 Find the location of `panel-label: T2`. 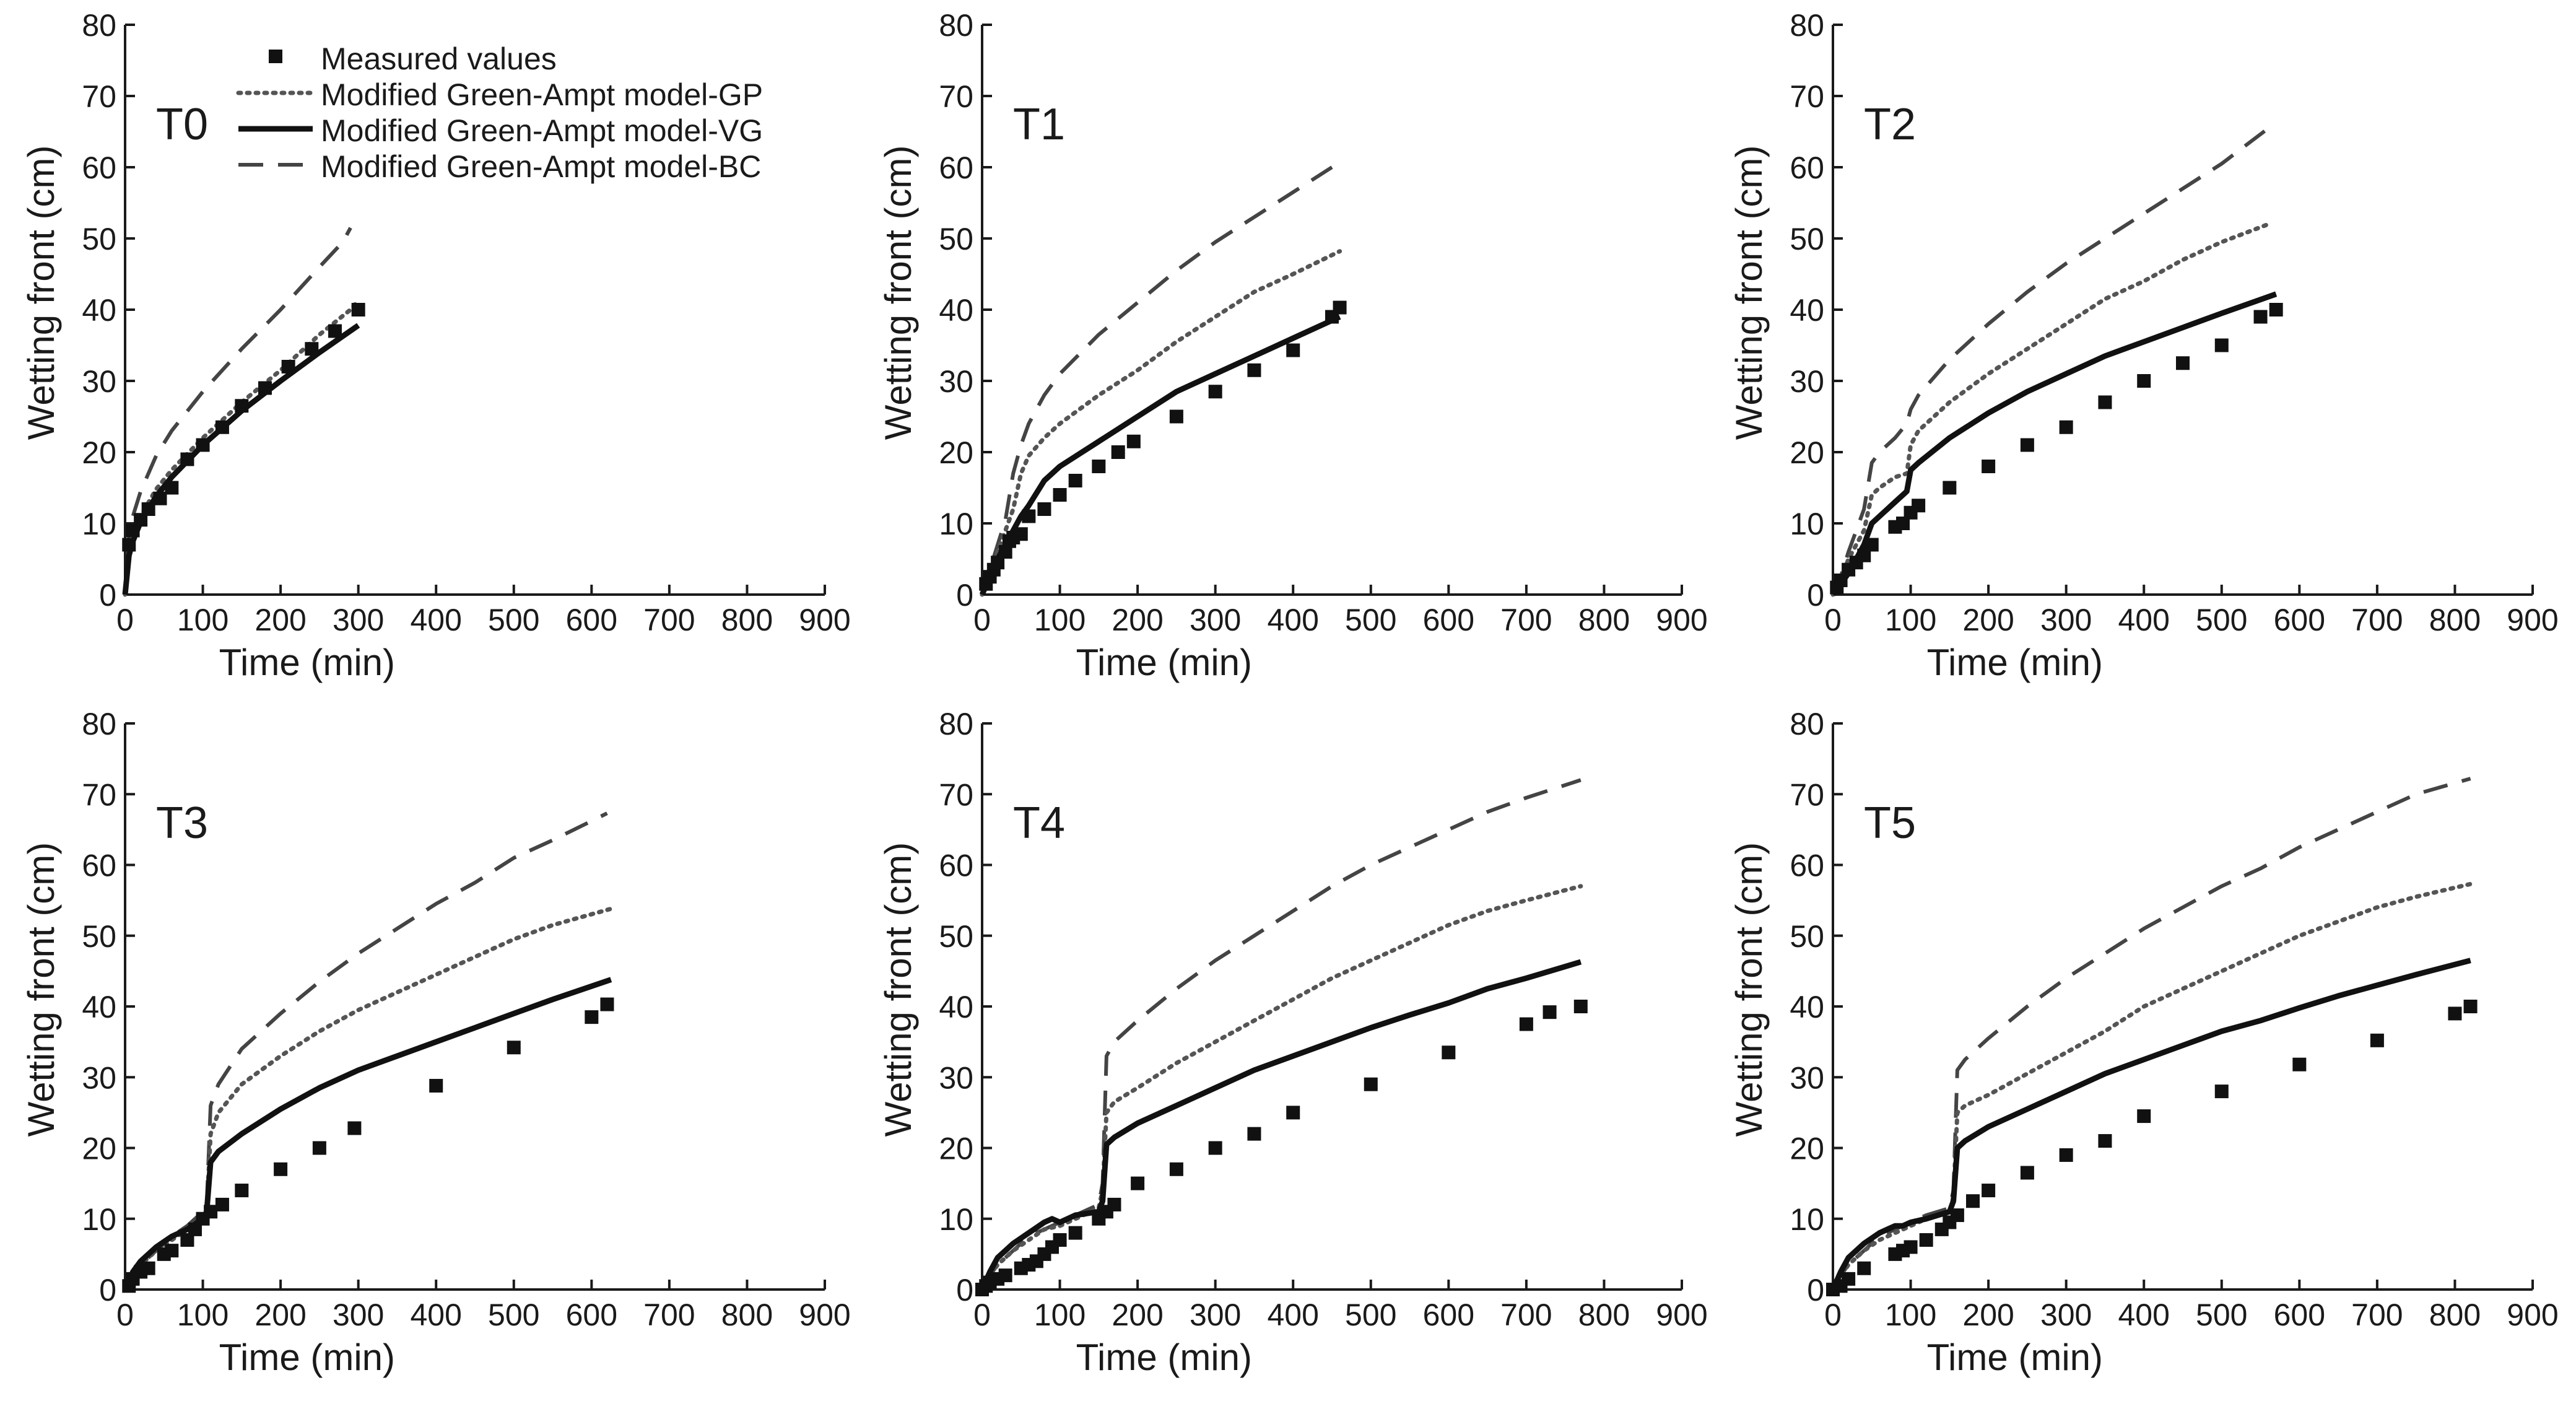

panel-label: T2 is located at coordinates (1890, 125).